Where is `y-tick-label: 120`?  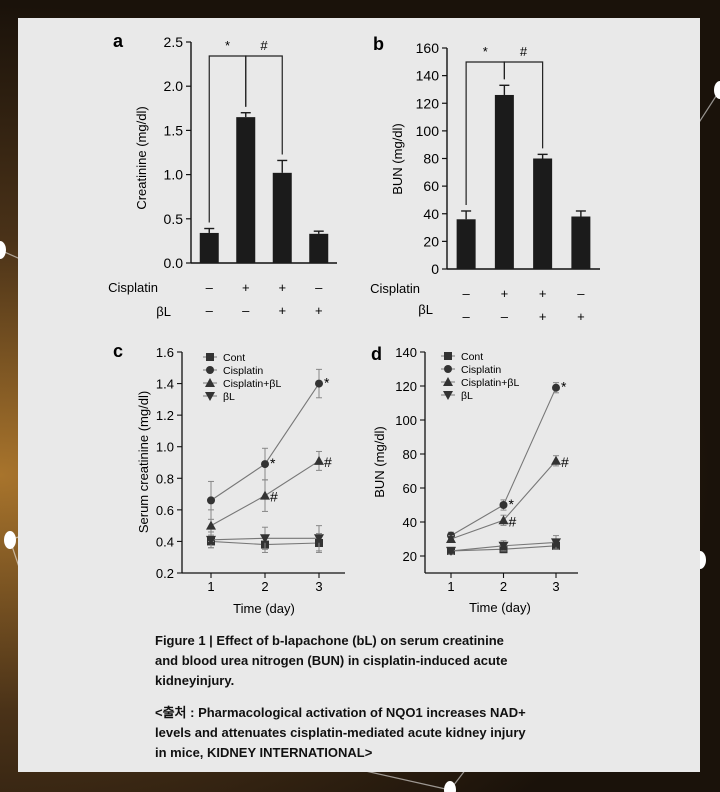
y-tick-label: 120 is located at coordinates (406, 386).